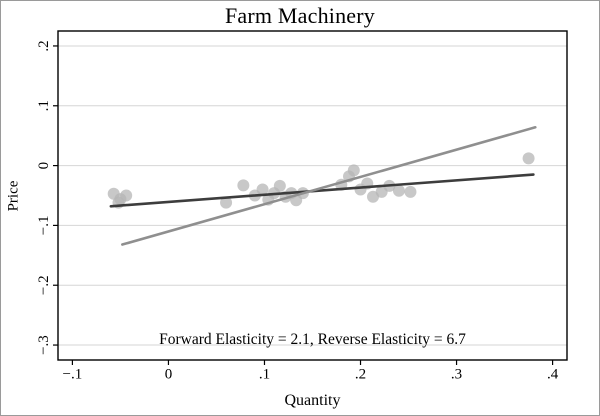 Image resolution: width=600 pixels, height=416 pixels. Describe the element at coordinates (169, 375) in the screenshot. I see `x-tick-label: 0` at that location.